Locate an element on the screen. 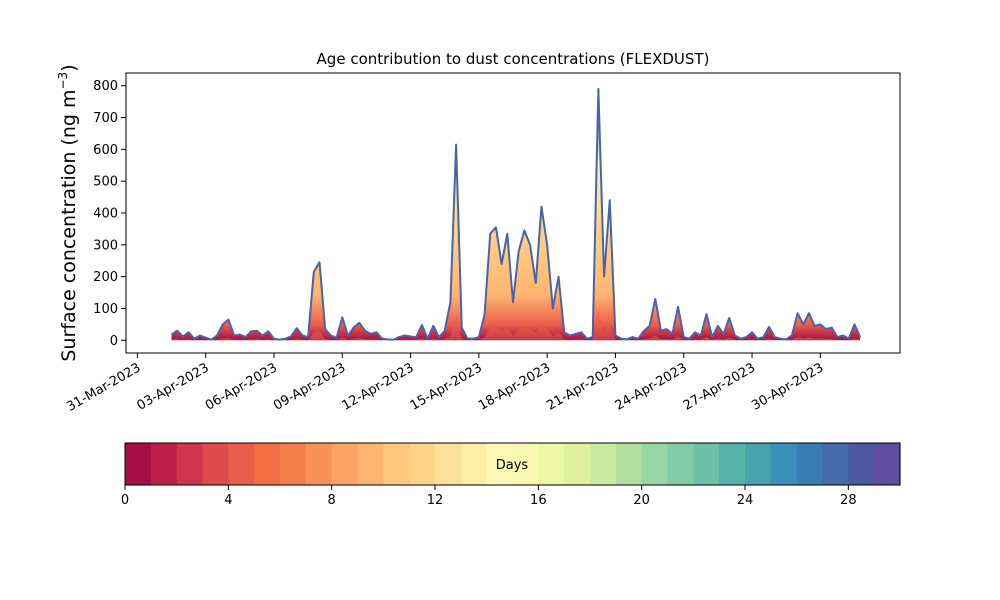 The image size is (1000, 600). y-tick-label: 700 is located at coordinates (105, 118).